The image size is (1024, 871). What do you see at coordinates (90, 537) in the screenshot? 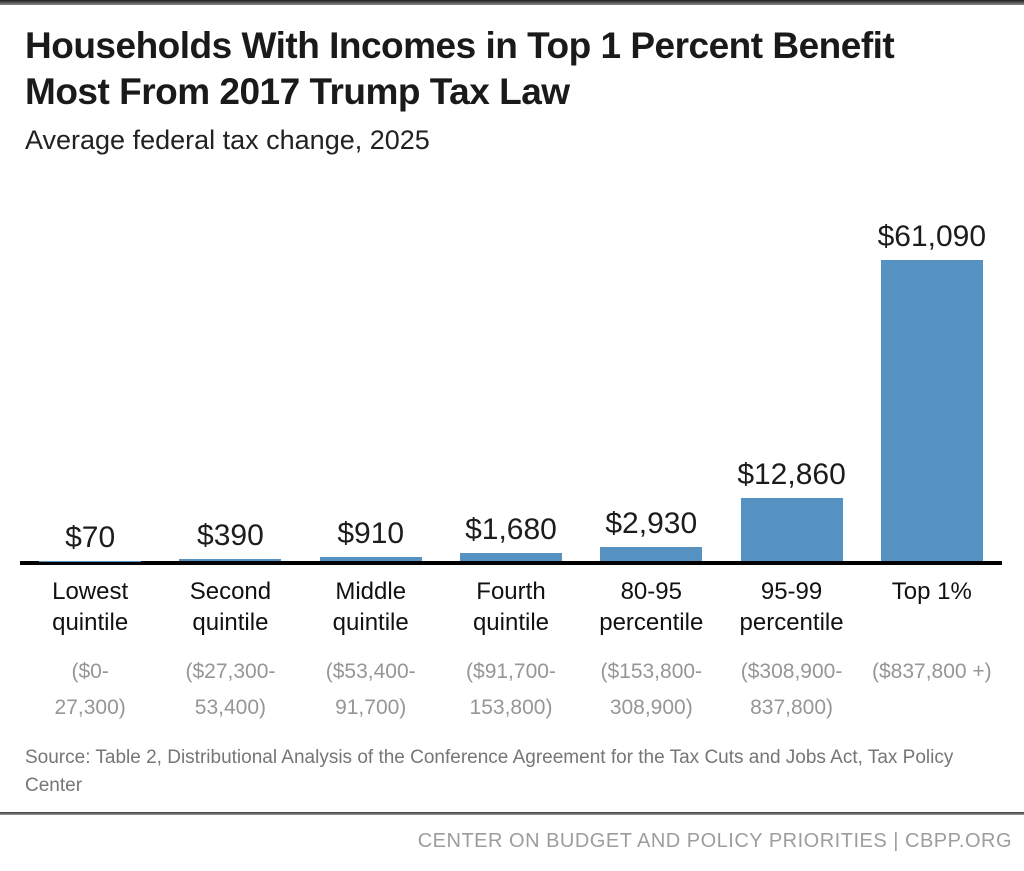
I see `bar-value-label: $70` at bounding box center [90, 537].